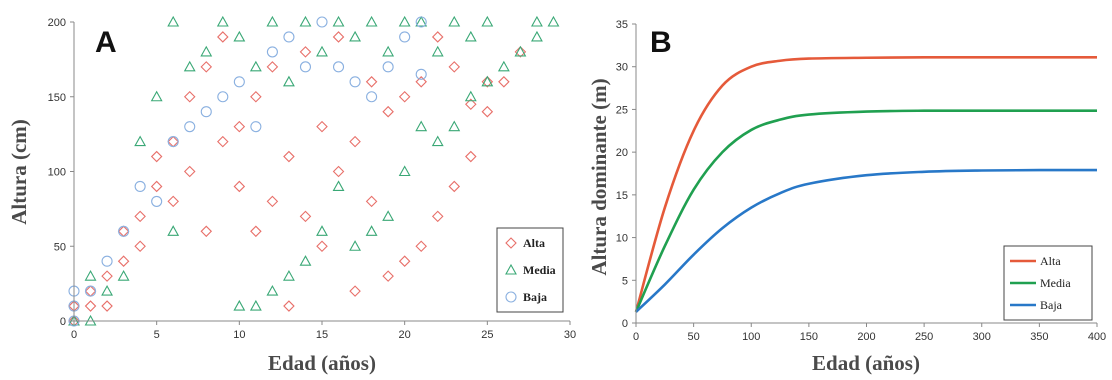 The height and width of the screenshot is (380, 1112). Describe the element at coordinates (636, 337) in the screenshot. I see `chart-b-xtick-label: 0` at that location.